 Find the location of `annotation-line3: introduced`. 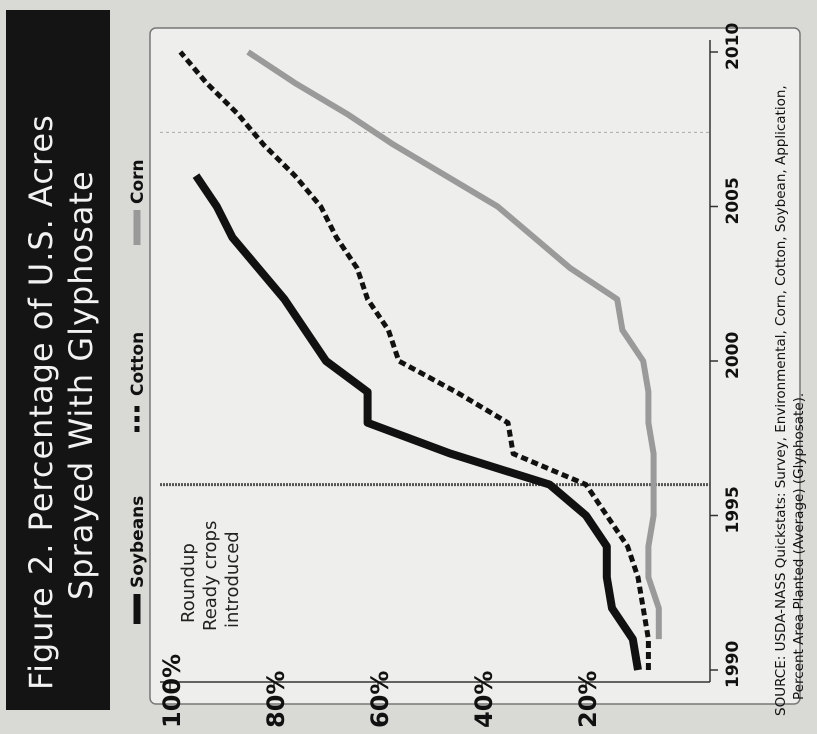

annotation-line3: introduced is located at coordinates (232, 579).